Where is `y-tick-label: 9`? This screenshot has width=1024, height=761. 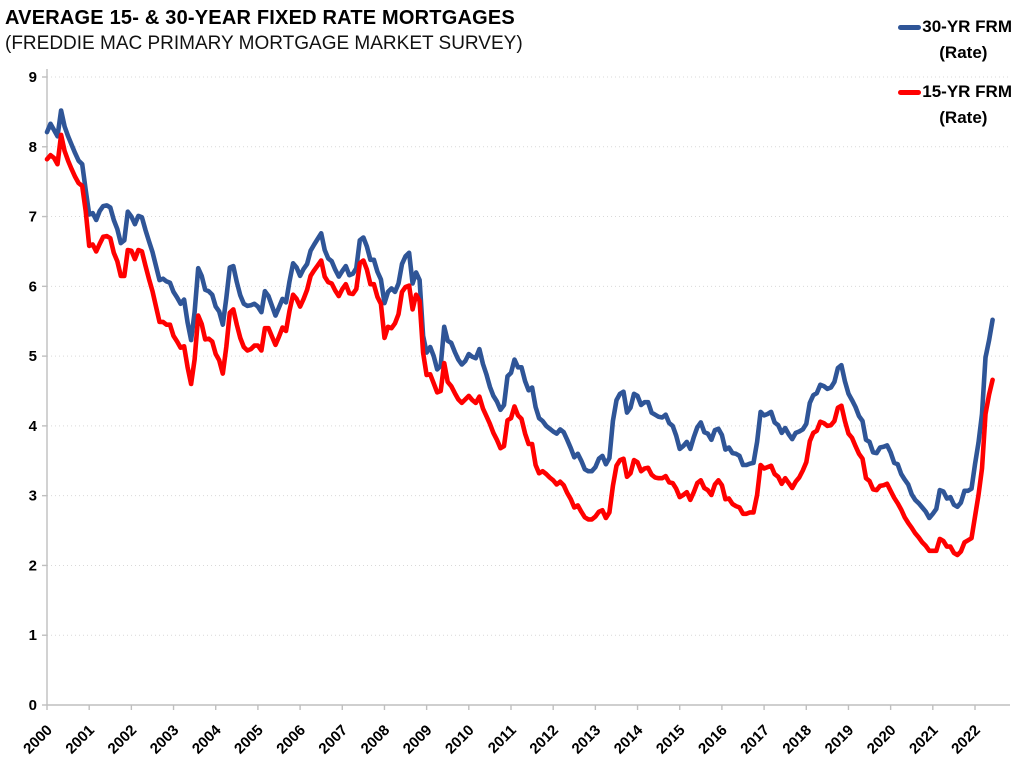 y-tick-label: 9 is located at coordinates (33, 77).